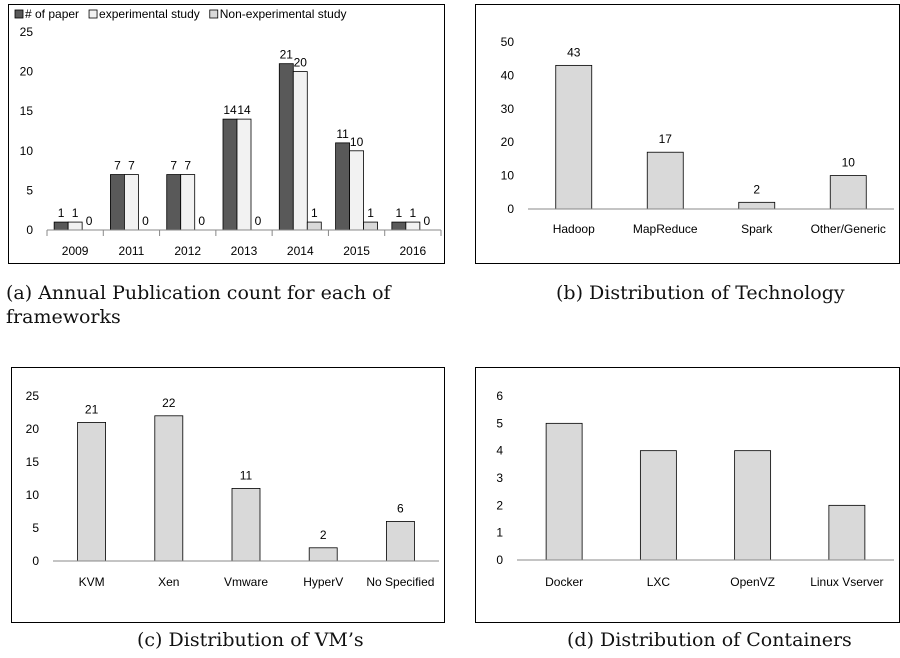 This screenshot has width=900, height=658. What do you see at coordinates (131, 202) in the screenshot?
I see `bar-experimental-study-2011` at bounding box center [131, 202].